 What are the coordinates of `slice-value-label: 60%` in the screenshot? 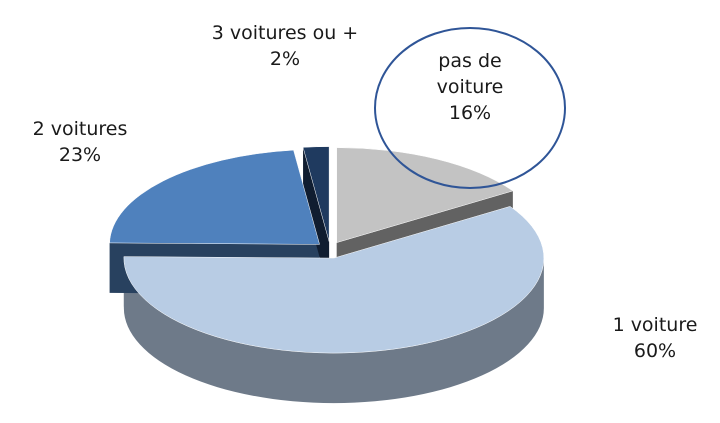 It's located at (655, 351).